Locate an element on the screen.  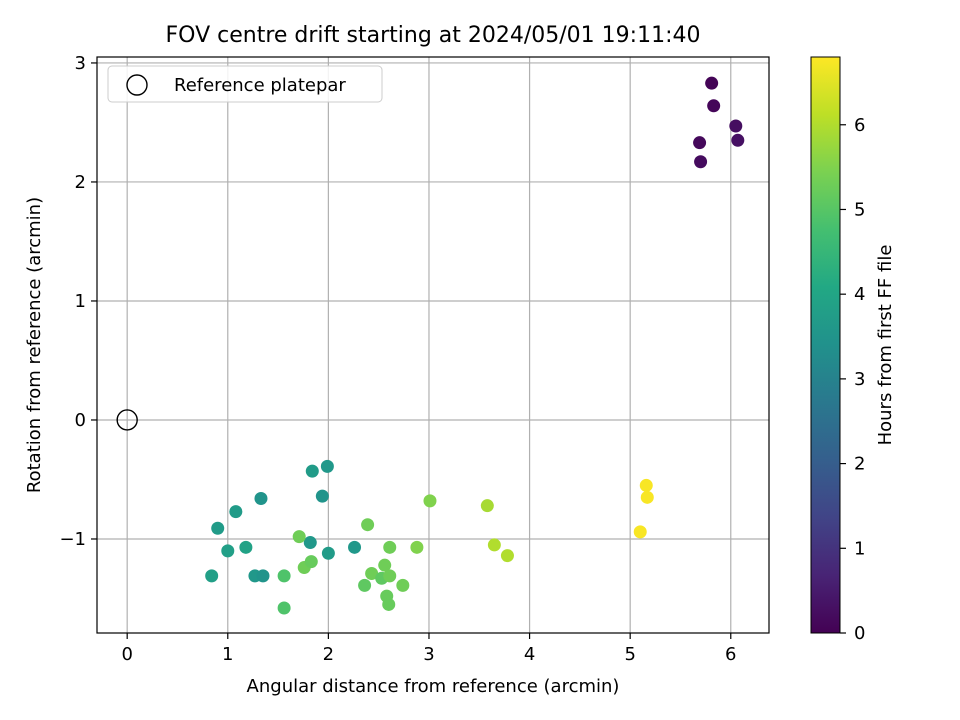
x-tick-label: 5 is located at coordinates (629, 654).